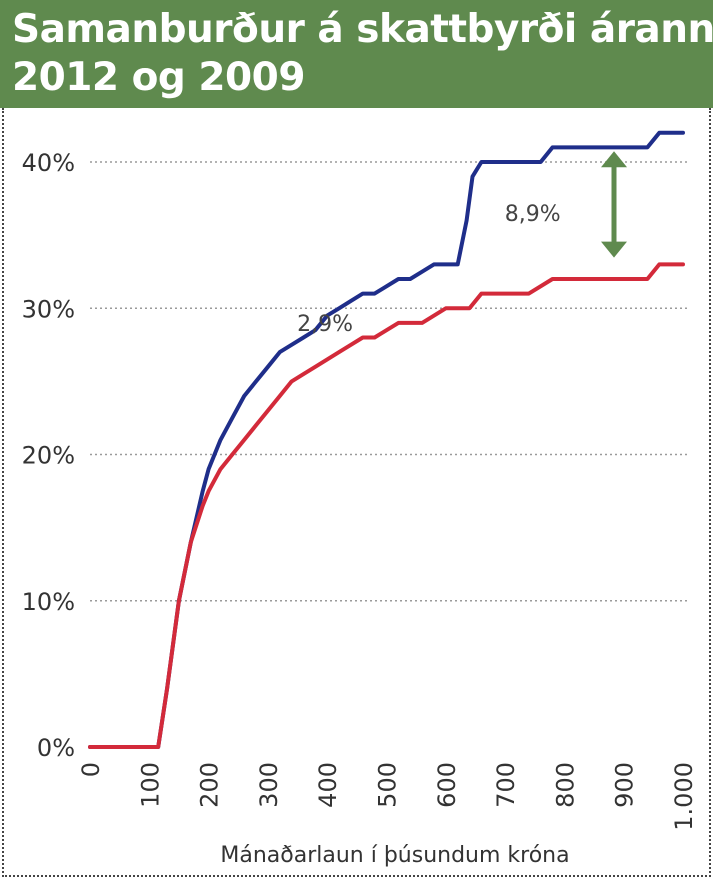  What do you see at coordinates (506, 785) in the screenshot?
I see `x-tick-label: 700` at bounding box center [506, 785].